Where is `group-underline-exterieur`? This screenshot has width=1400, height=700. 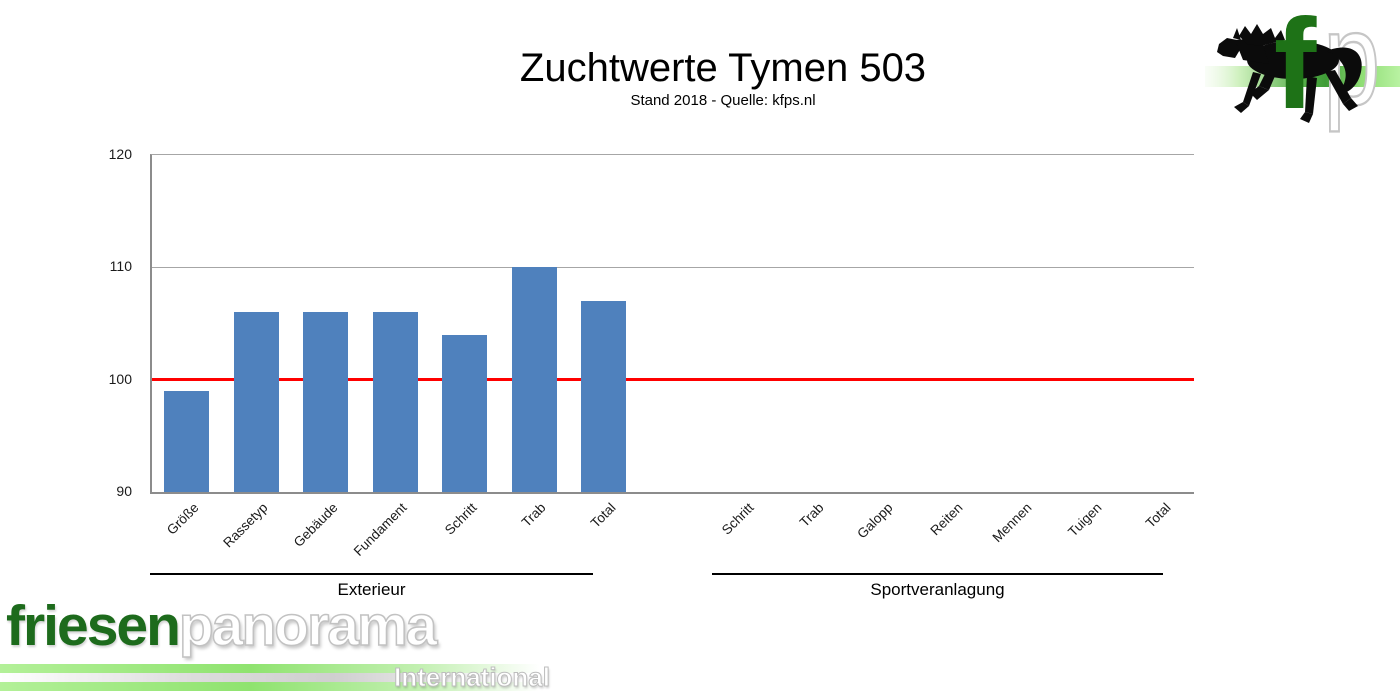 group-underline-exterieur is located at coordinates (371, 574).